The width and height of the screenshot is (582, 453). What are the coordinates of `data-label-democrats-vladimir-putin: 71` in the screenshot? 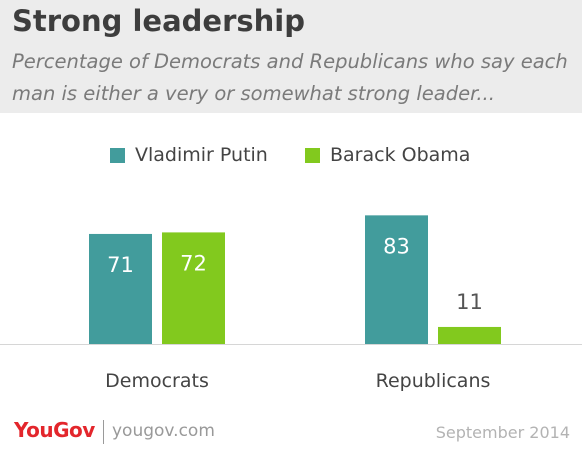 It's located at (120, 265).